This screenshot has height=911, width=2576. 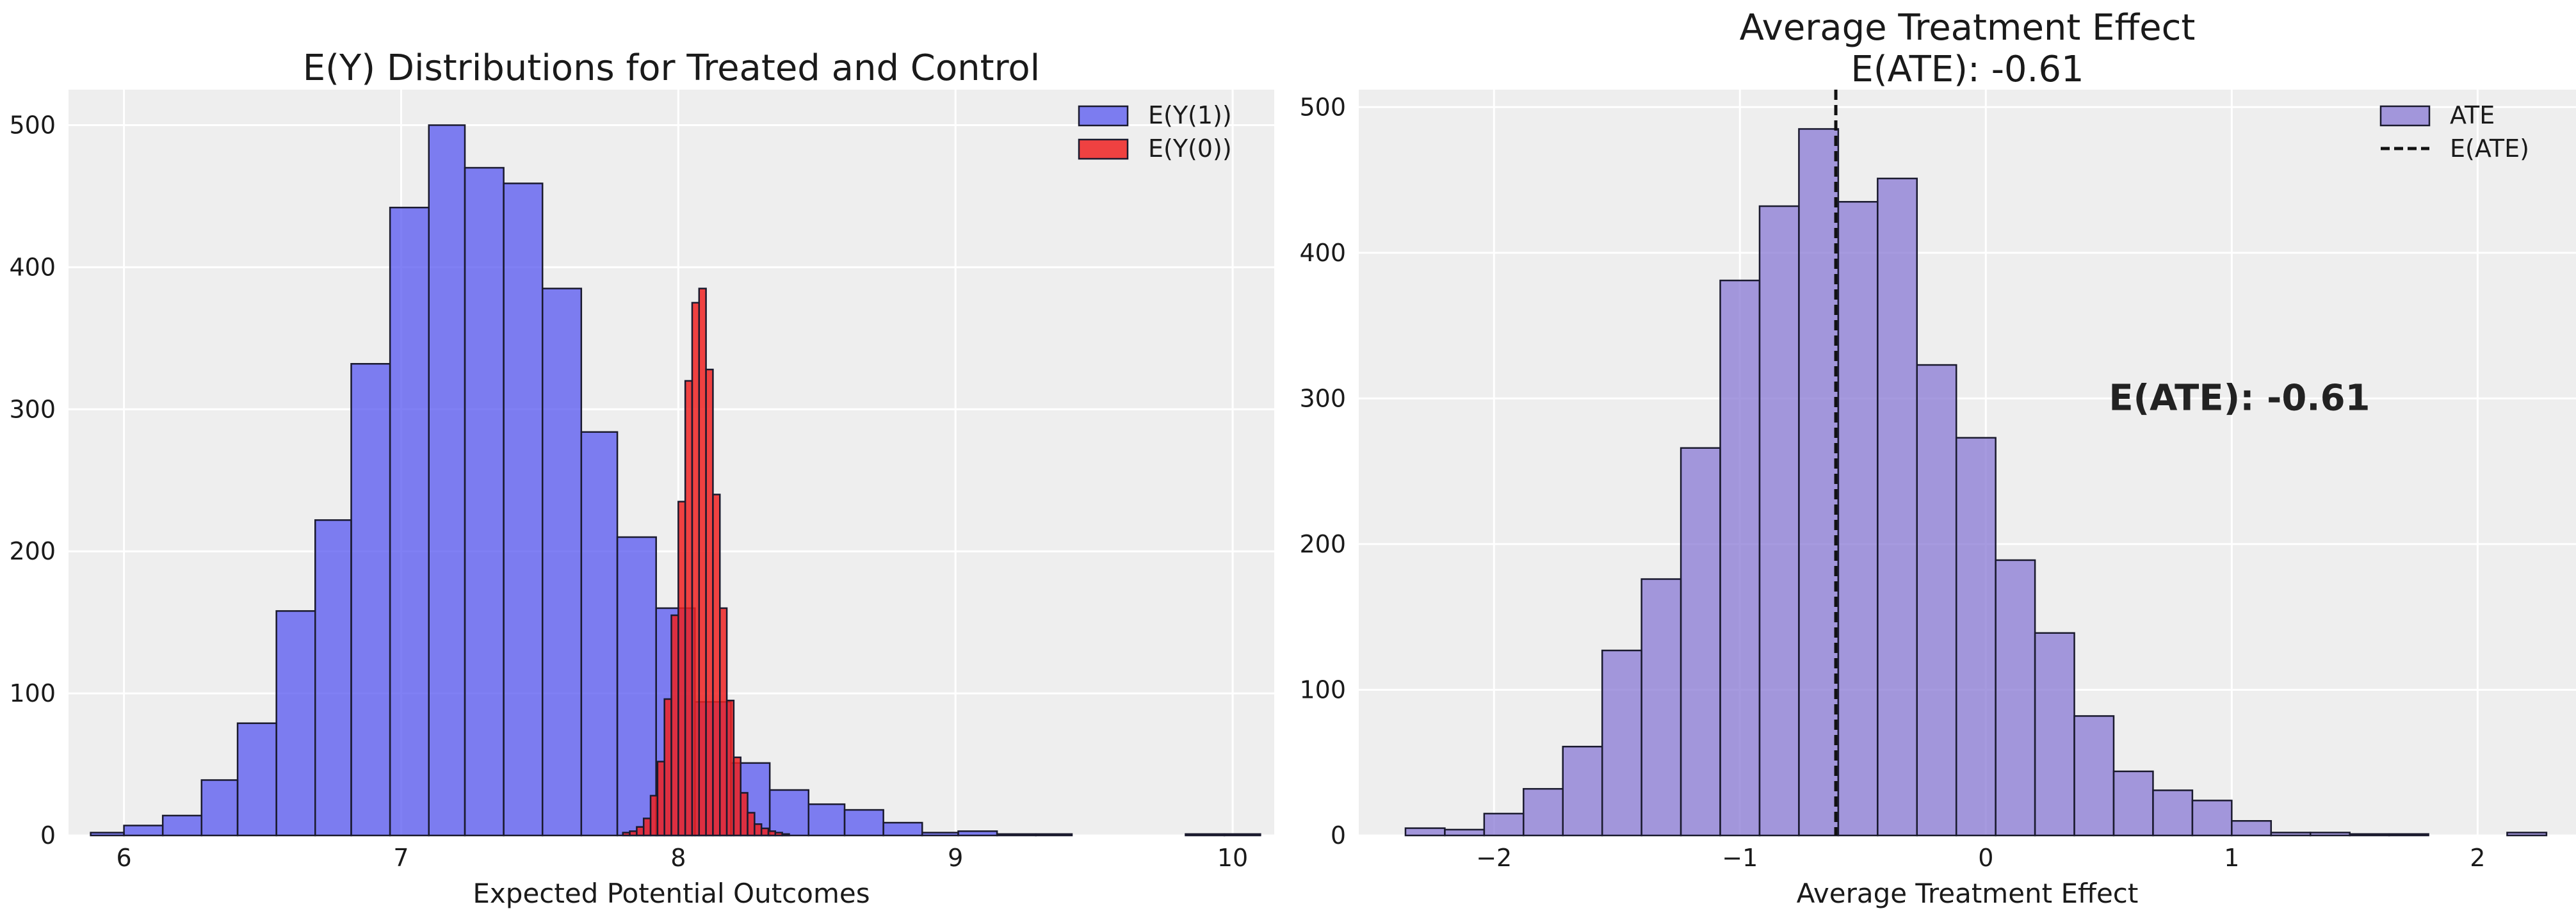 What do you see at coordinates (2477, 858) in the screenshot?
I see `x-tick-label: 2` at bounding box center [2477, 858].